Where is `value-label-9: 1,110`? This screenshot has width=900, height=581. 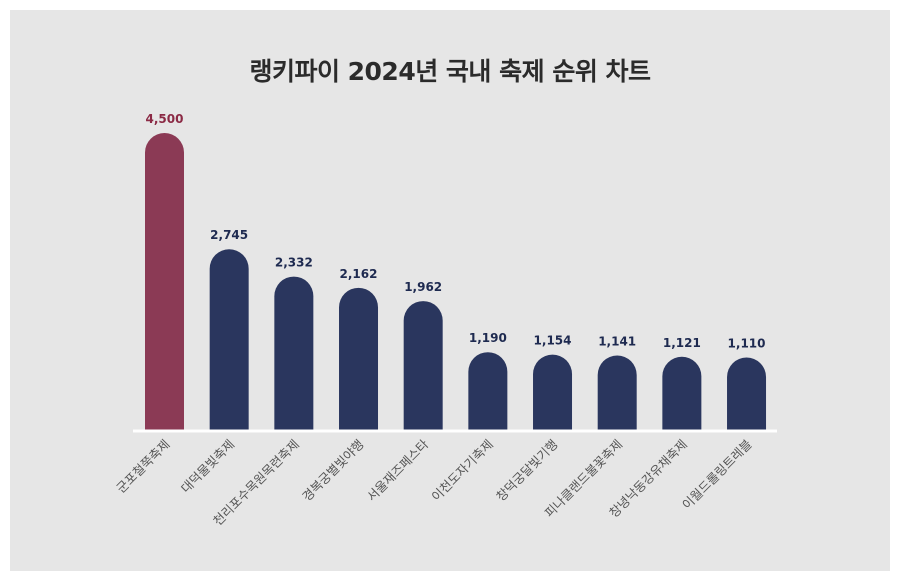 value-label-9: 1,110 is located at coordinates (747, 343).